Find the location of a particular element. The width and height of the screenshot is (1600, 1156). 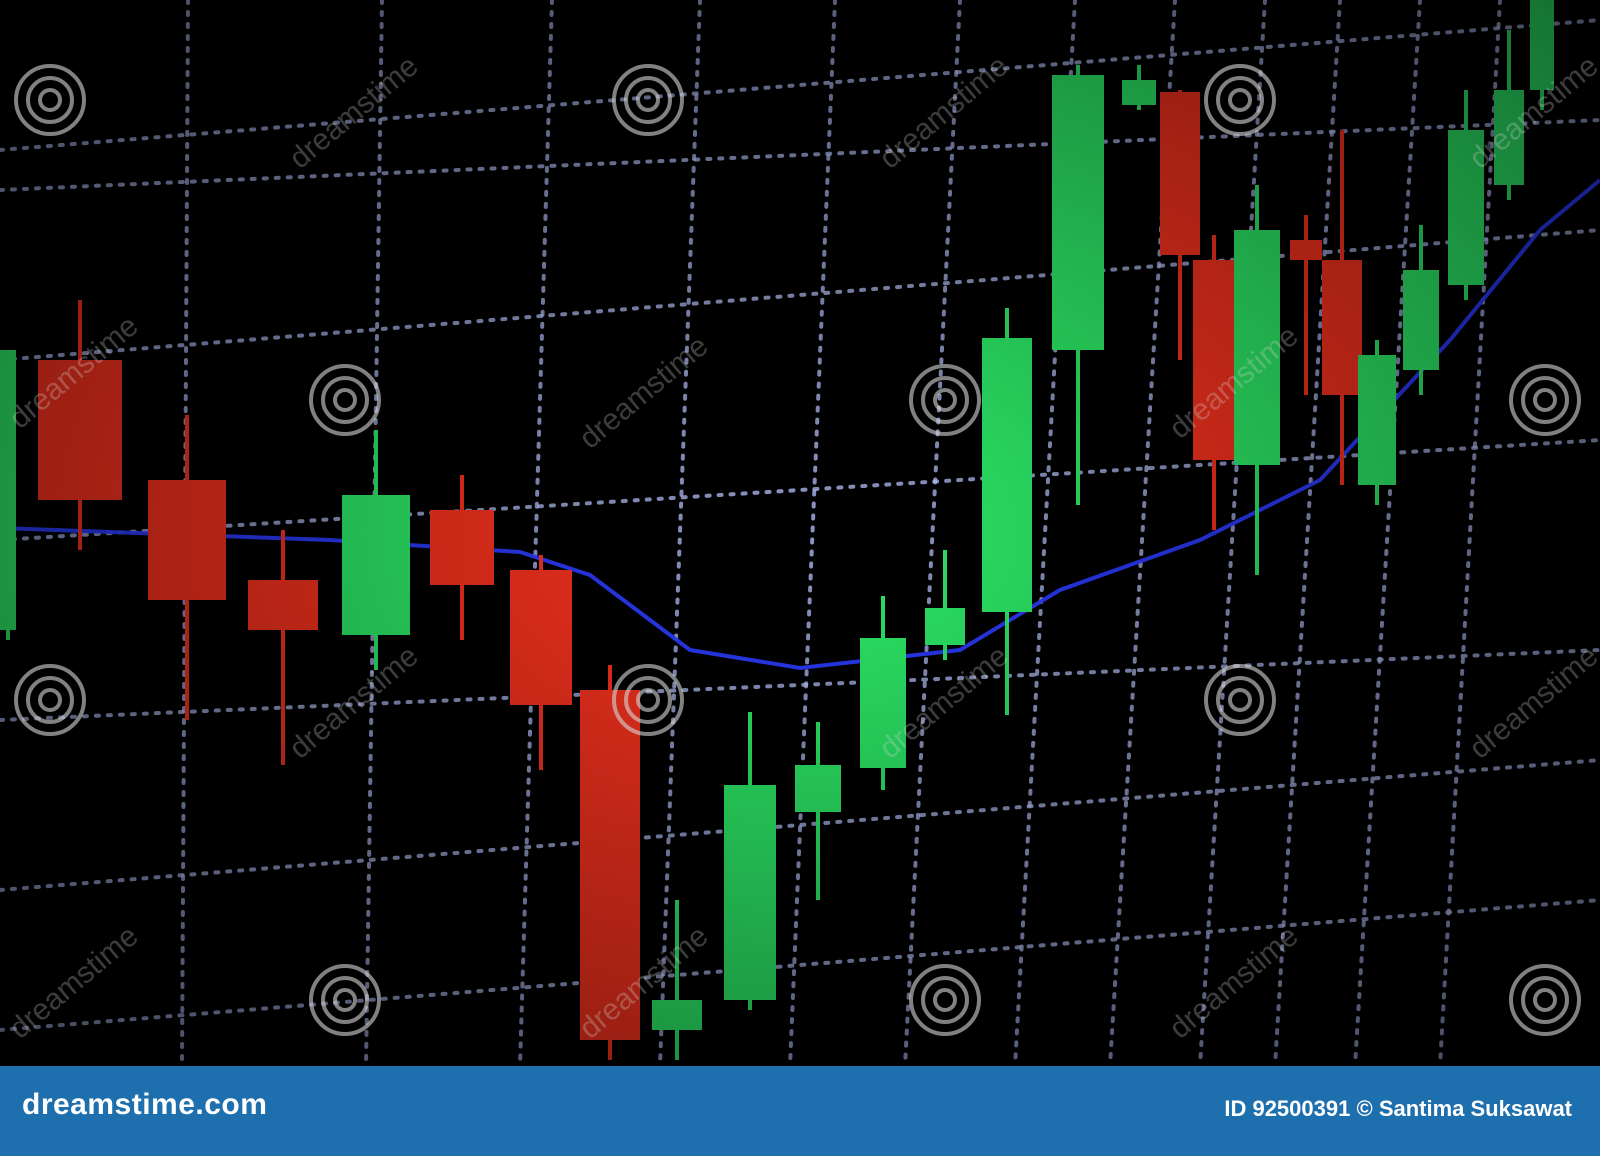

footer-credit: ID 92500391 © Santima Suksawat is located at coordinates (1398, 1109).